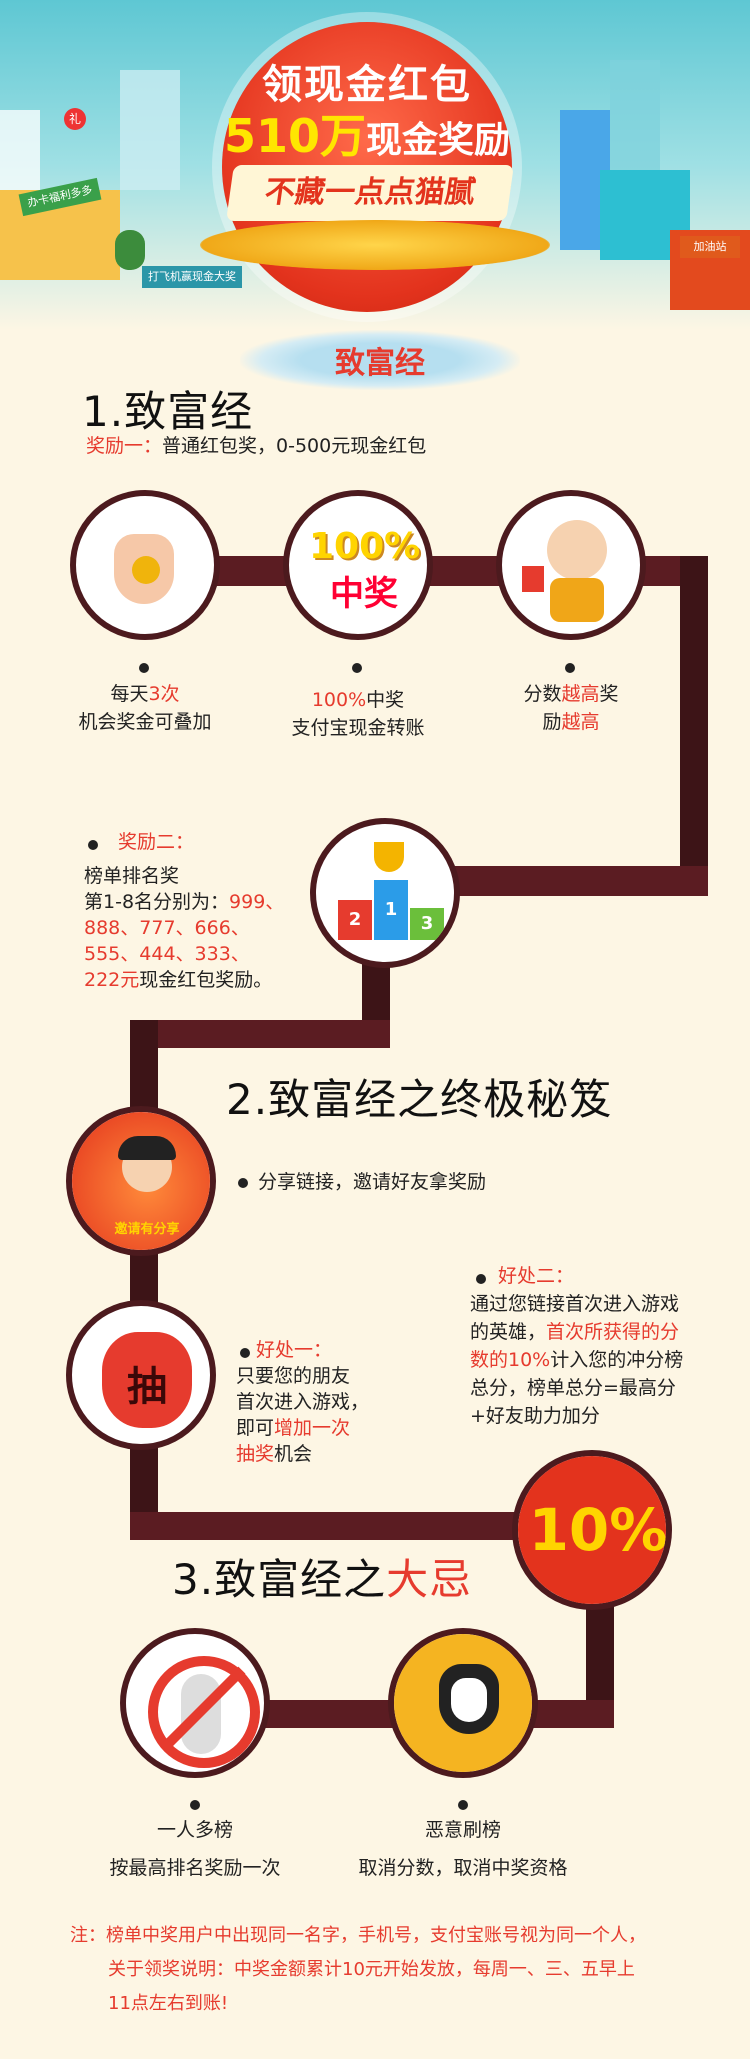 The image size is (750, 2059). I want to click on node1-line2: 机会奖金可叠加, so click(145, 722).